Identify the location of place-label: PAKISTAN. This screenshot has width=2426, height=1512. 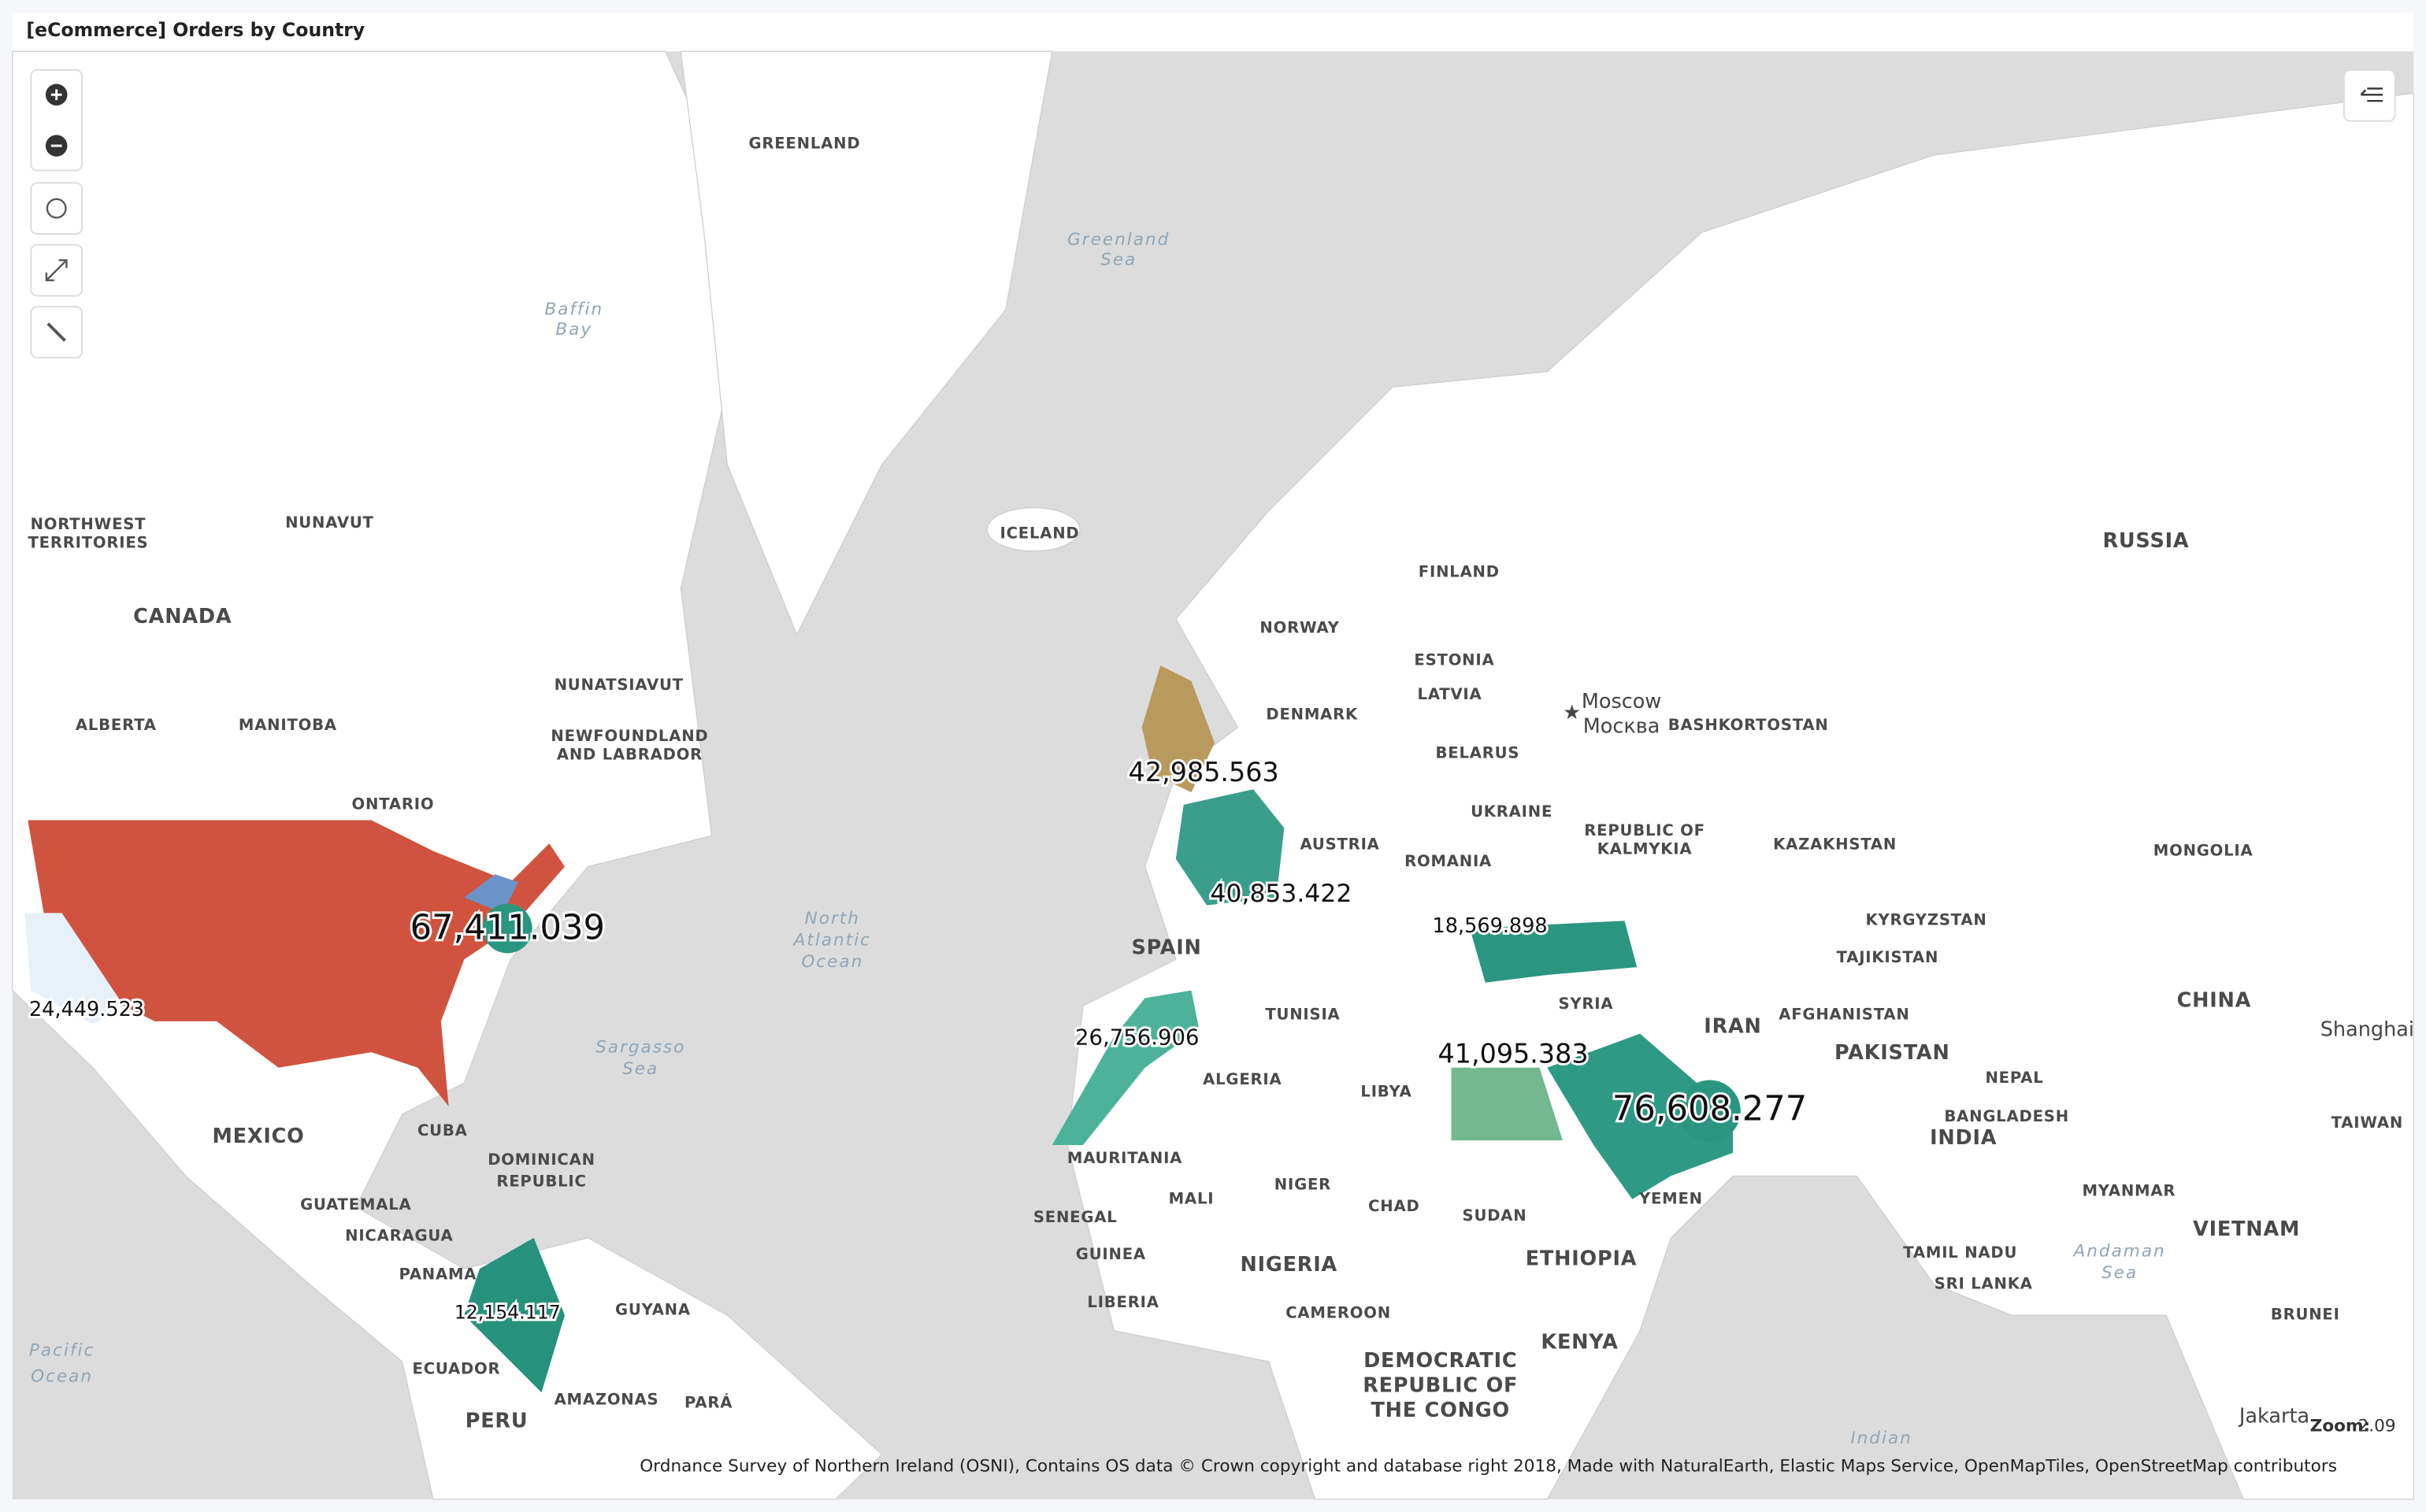
(1892, 1053).